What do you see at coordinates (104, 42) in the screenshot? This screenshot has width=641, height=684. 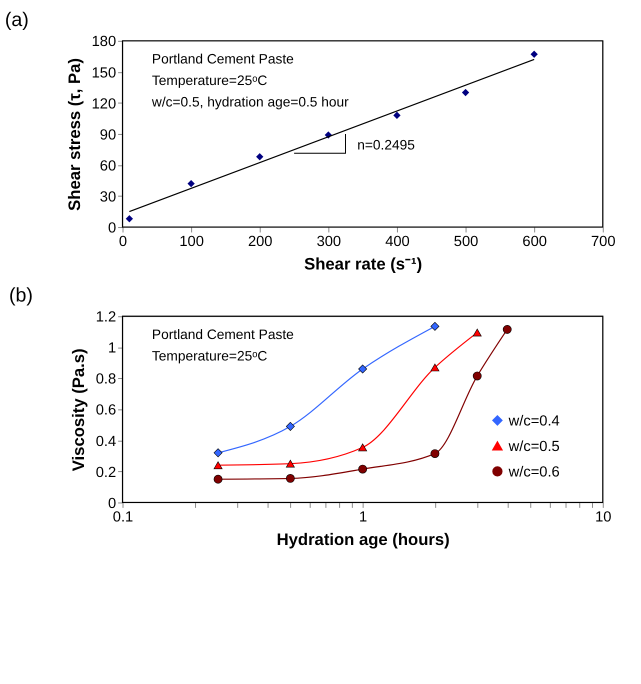 I see `y-tick-label: 180` at bounding box center [104, 42].